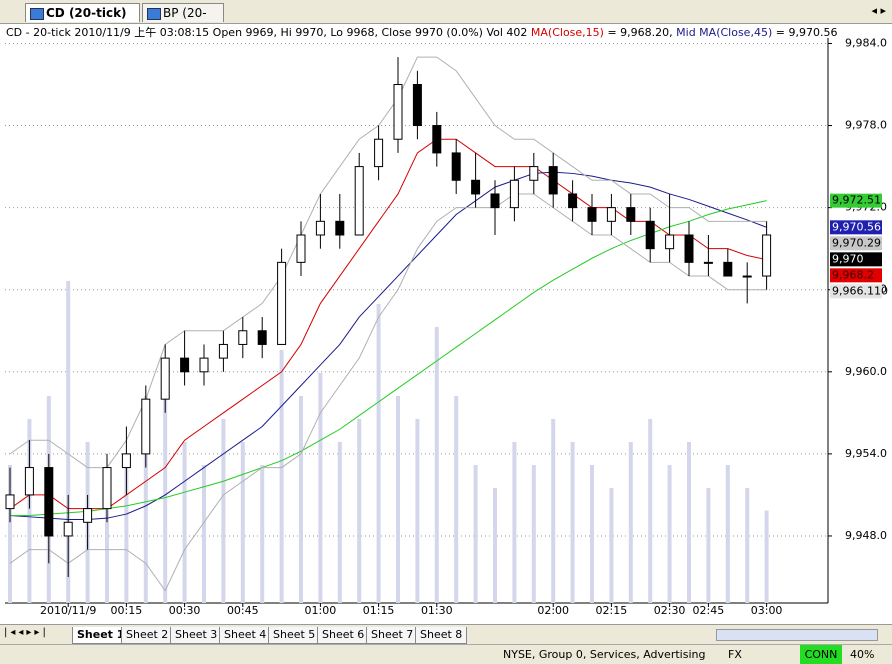  I want to click on price-tag-label: 9,966.110, so click(860, 290).